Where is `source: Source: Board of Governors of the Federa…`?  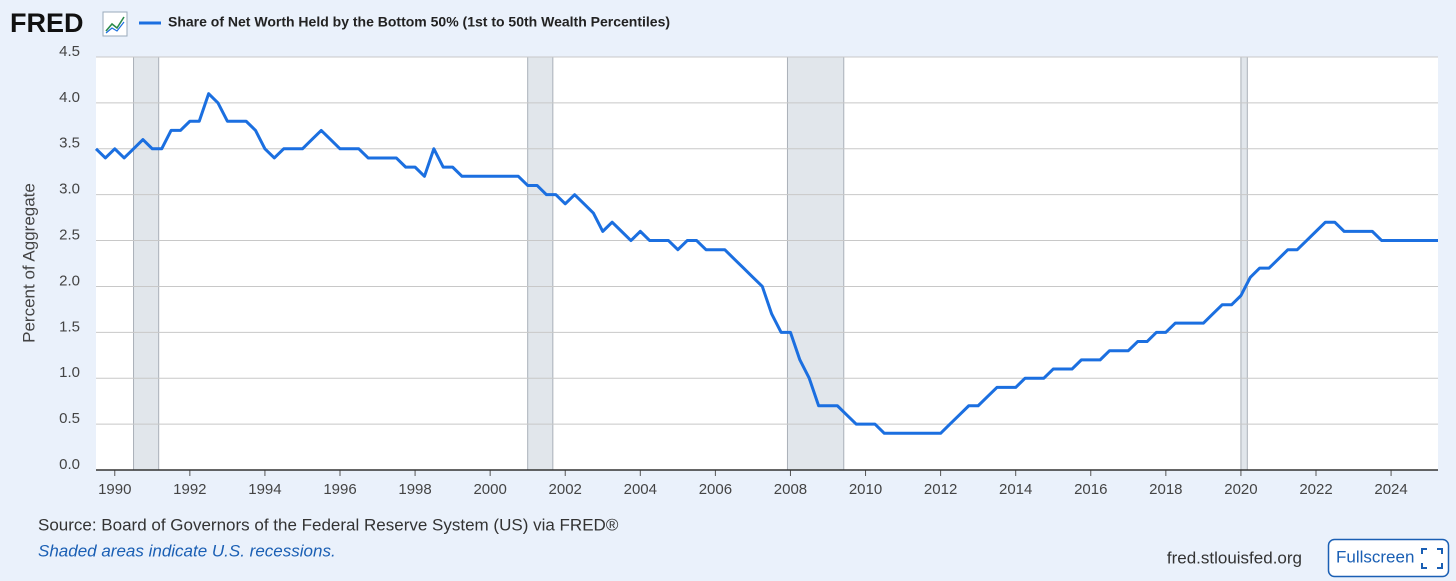 source: Source: Board of Governors of the Federa… is located at coordinates (328, 524).